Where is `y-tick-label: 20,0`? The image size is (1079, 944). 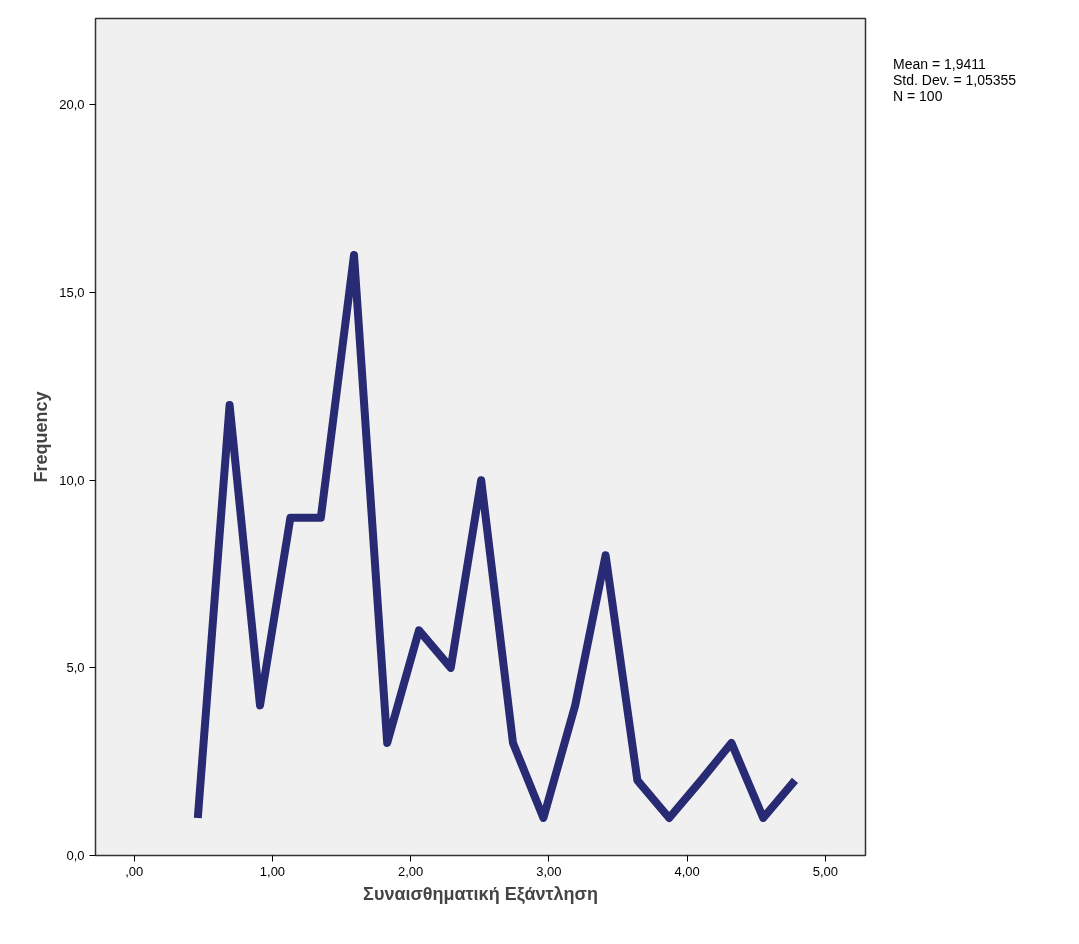
y-tick-label: 20,0 is located at coordinates (72, 105).